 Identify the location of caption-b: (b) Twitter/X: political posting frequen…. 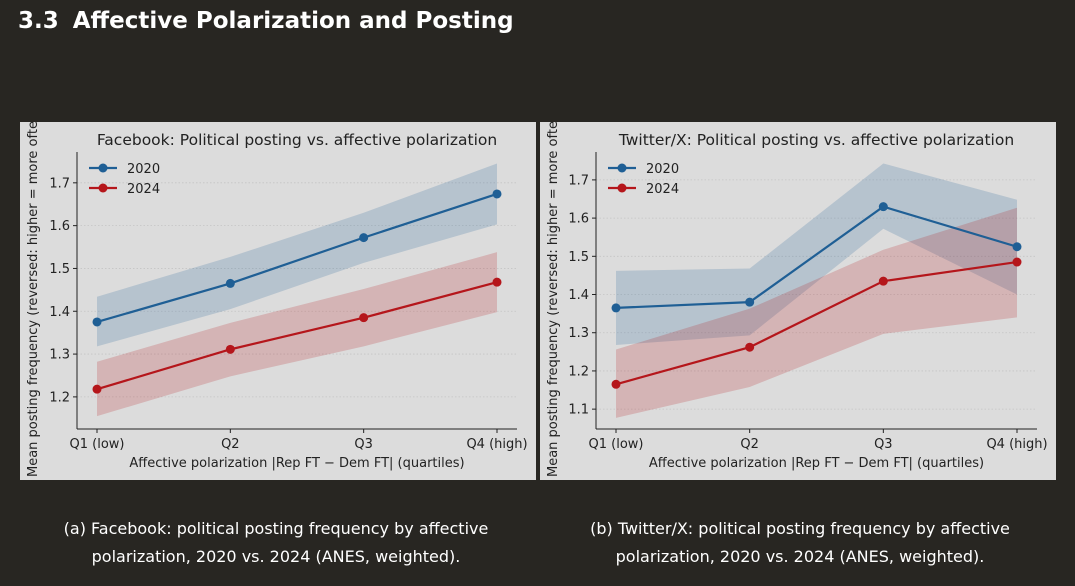
(800, 543).